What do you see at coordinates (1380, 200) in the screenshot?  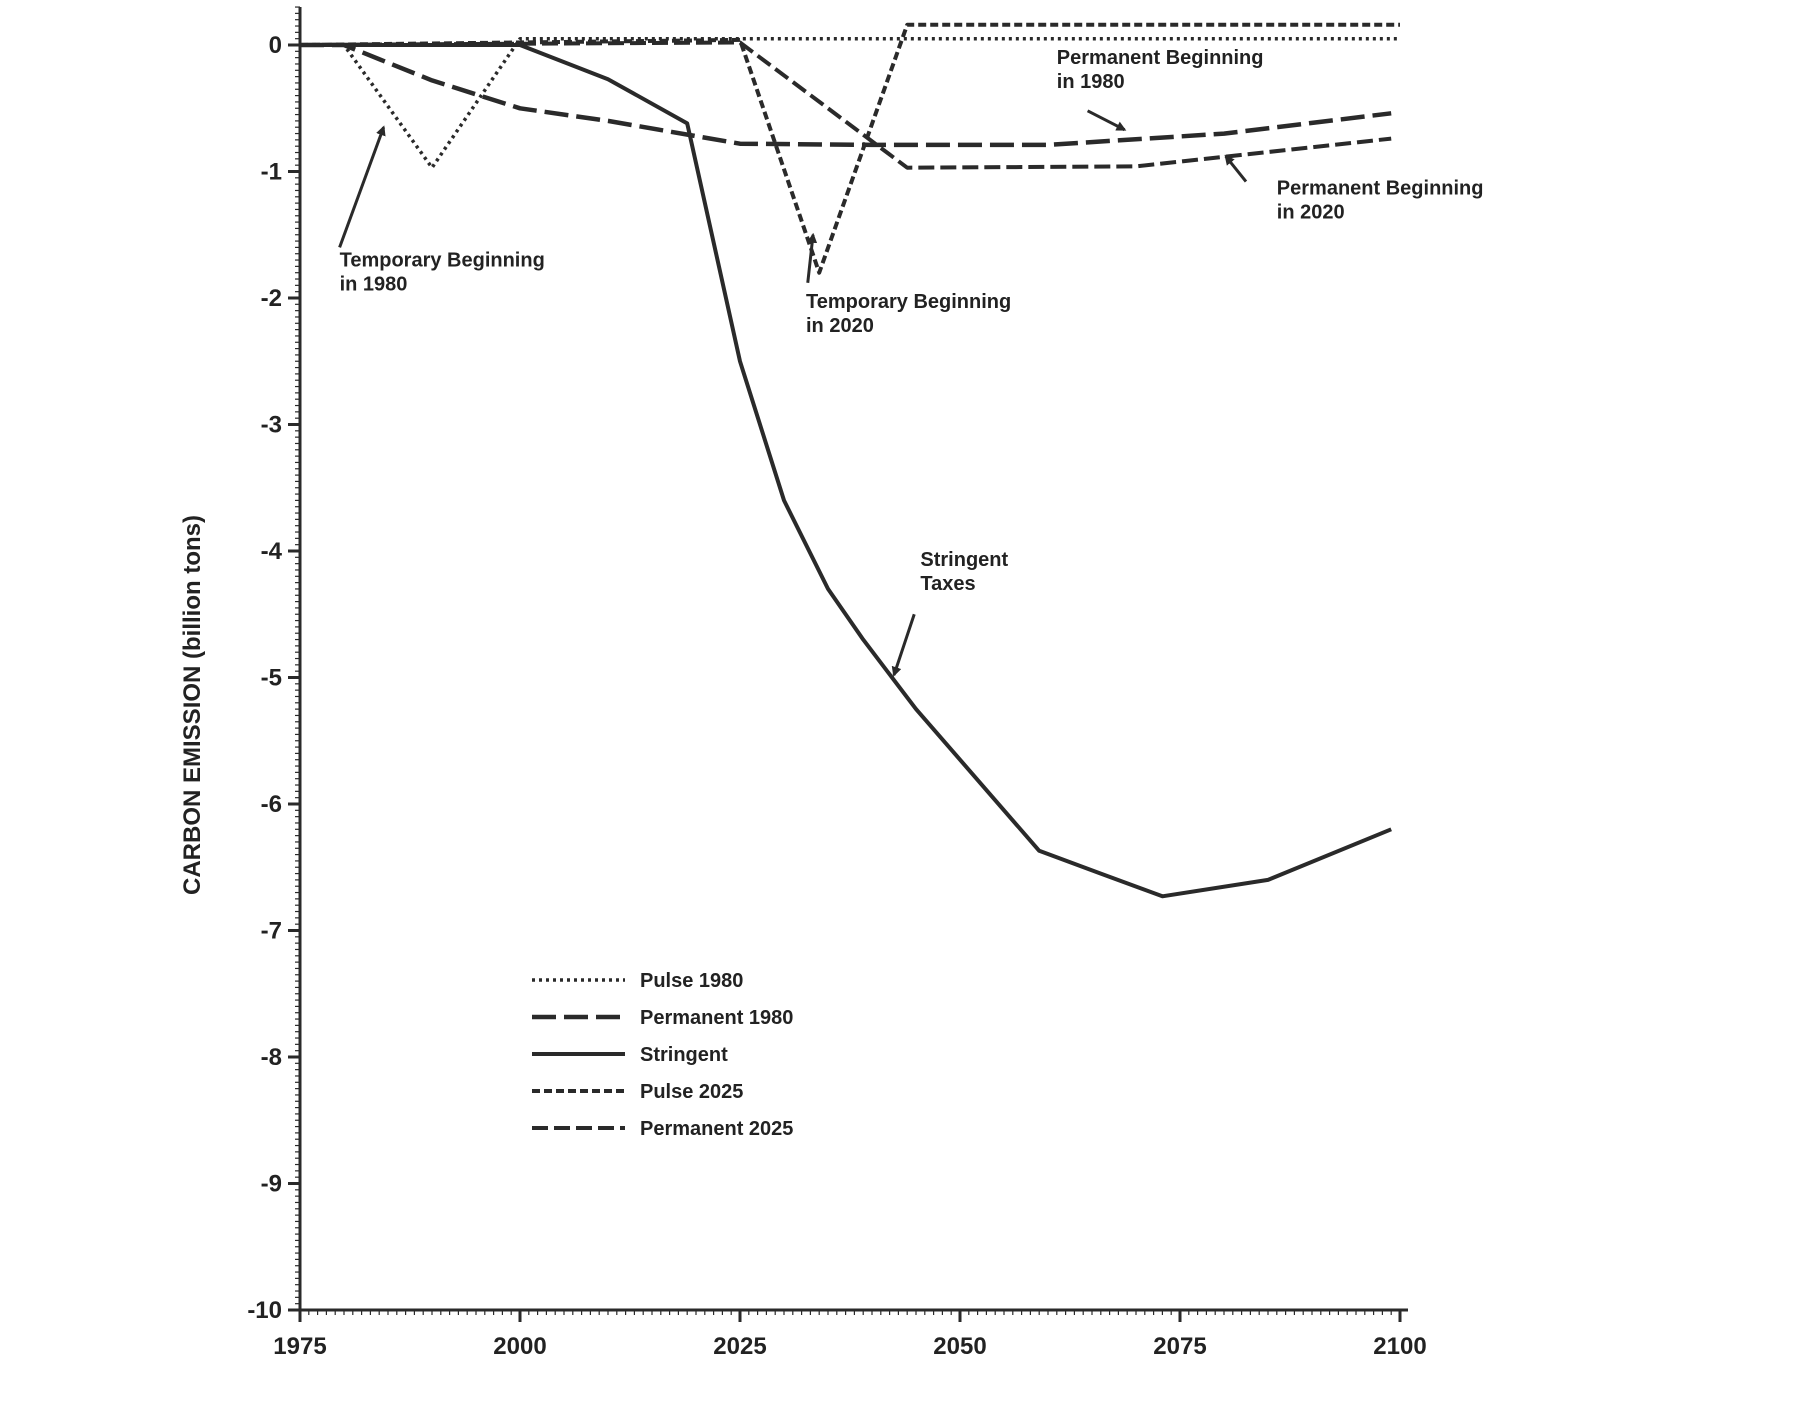 I see `annotation-label: Permanent Beginning in 2020` at bounding box center [1380, 200].